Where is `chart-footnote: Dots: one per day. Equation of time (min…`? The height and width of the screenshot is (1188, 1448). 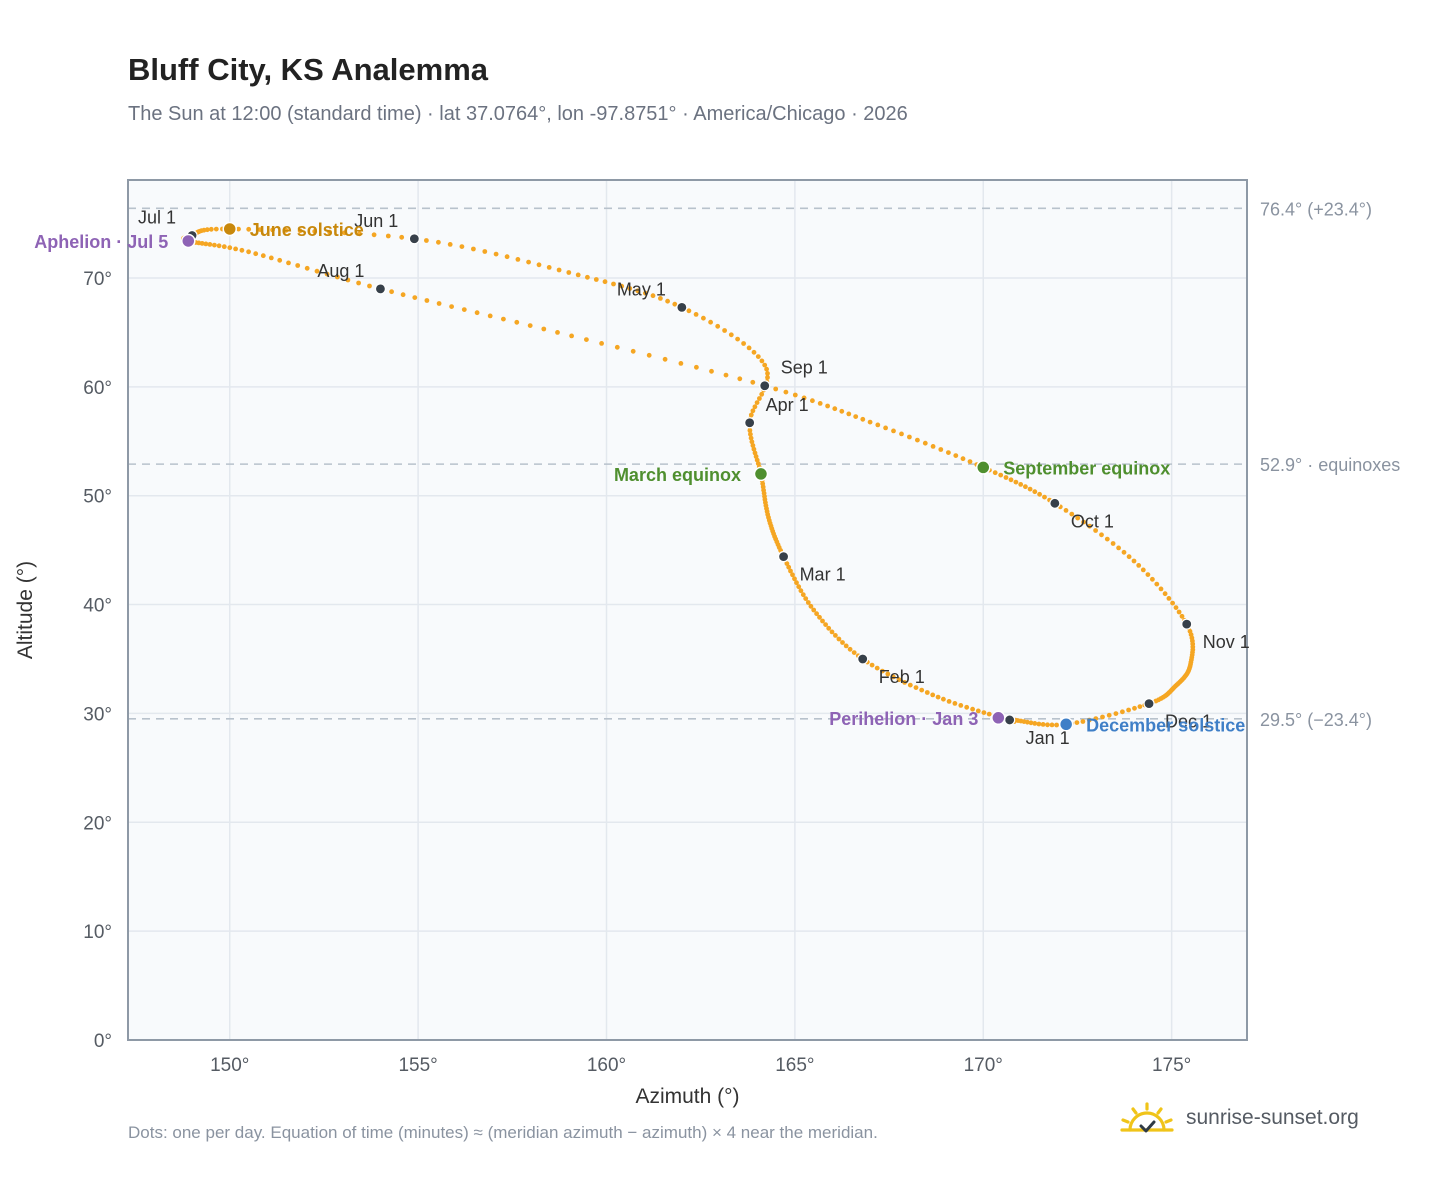 chart-footnote: Dots: one per day. Equation of time (min… is located at coordinates (503, 1132).